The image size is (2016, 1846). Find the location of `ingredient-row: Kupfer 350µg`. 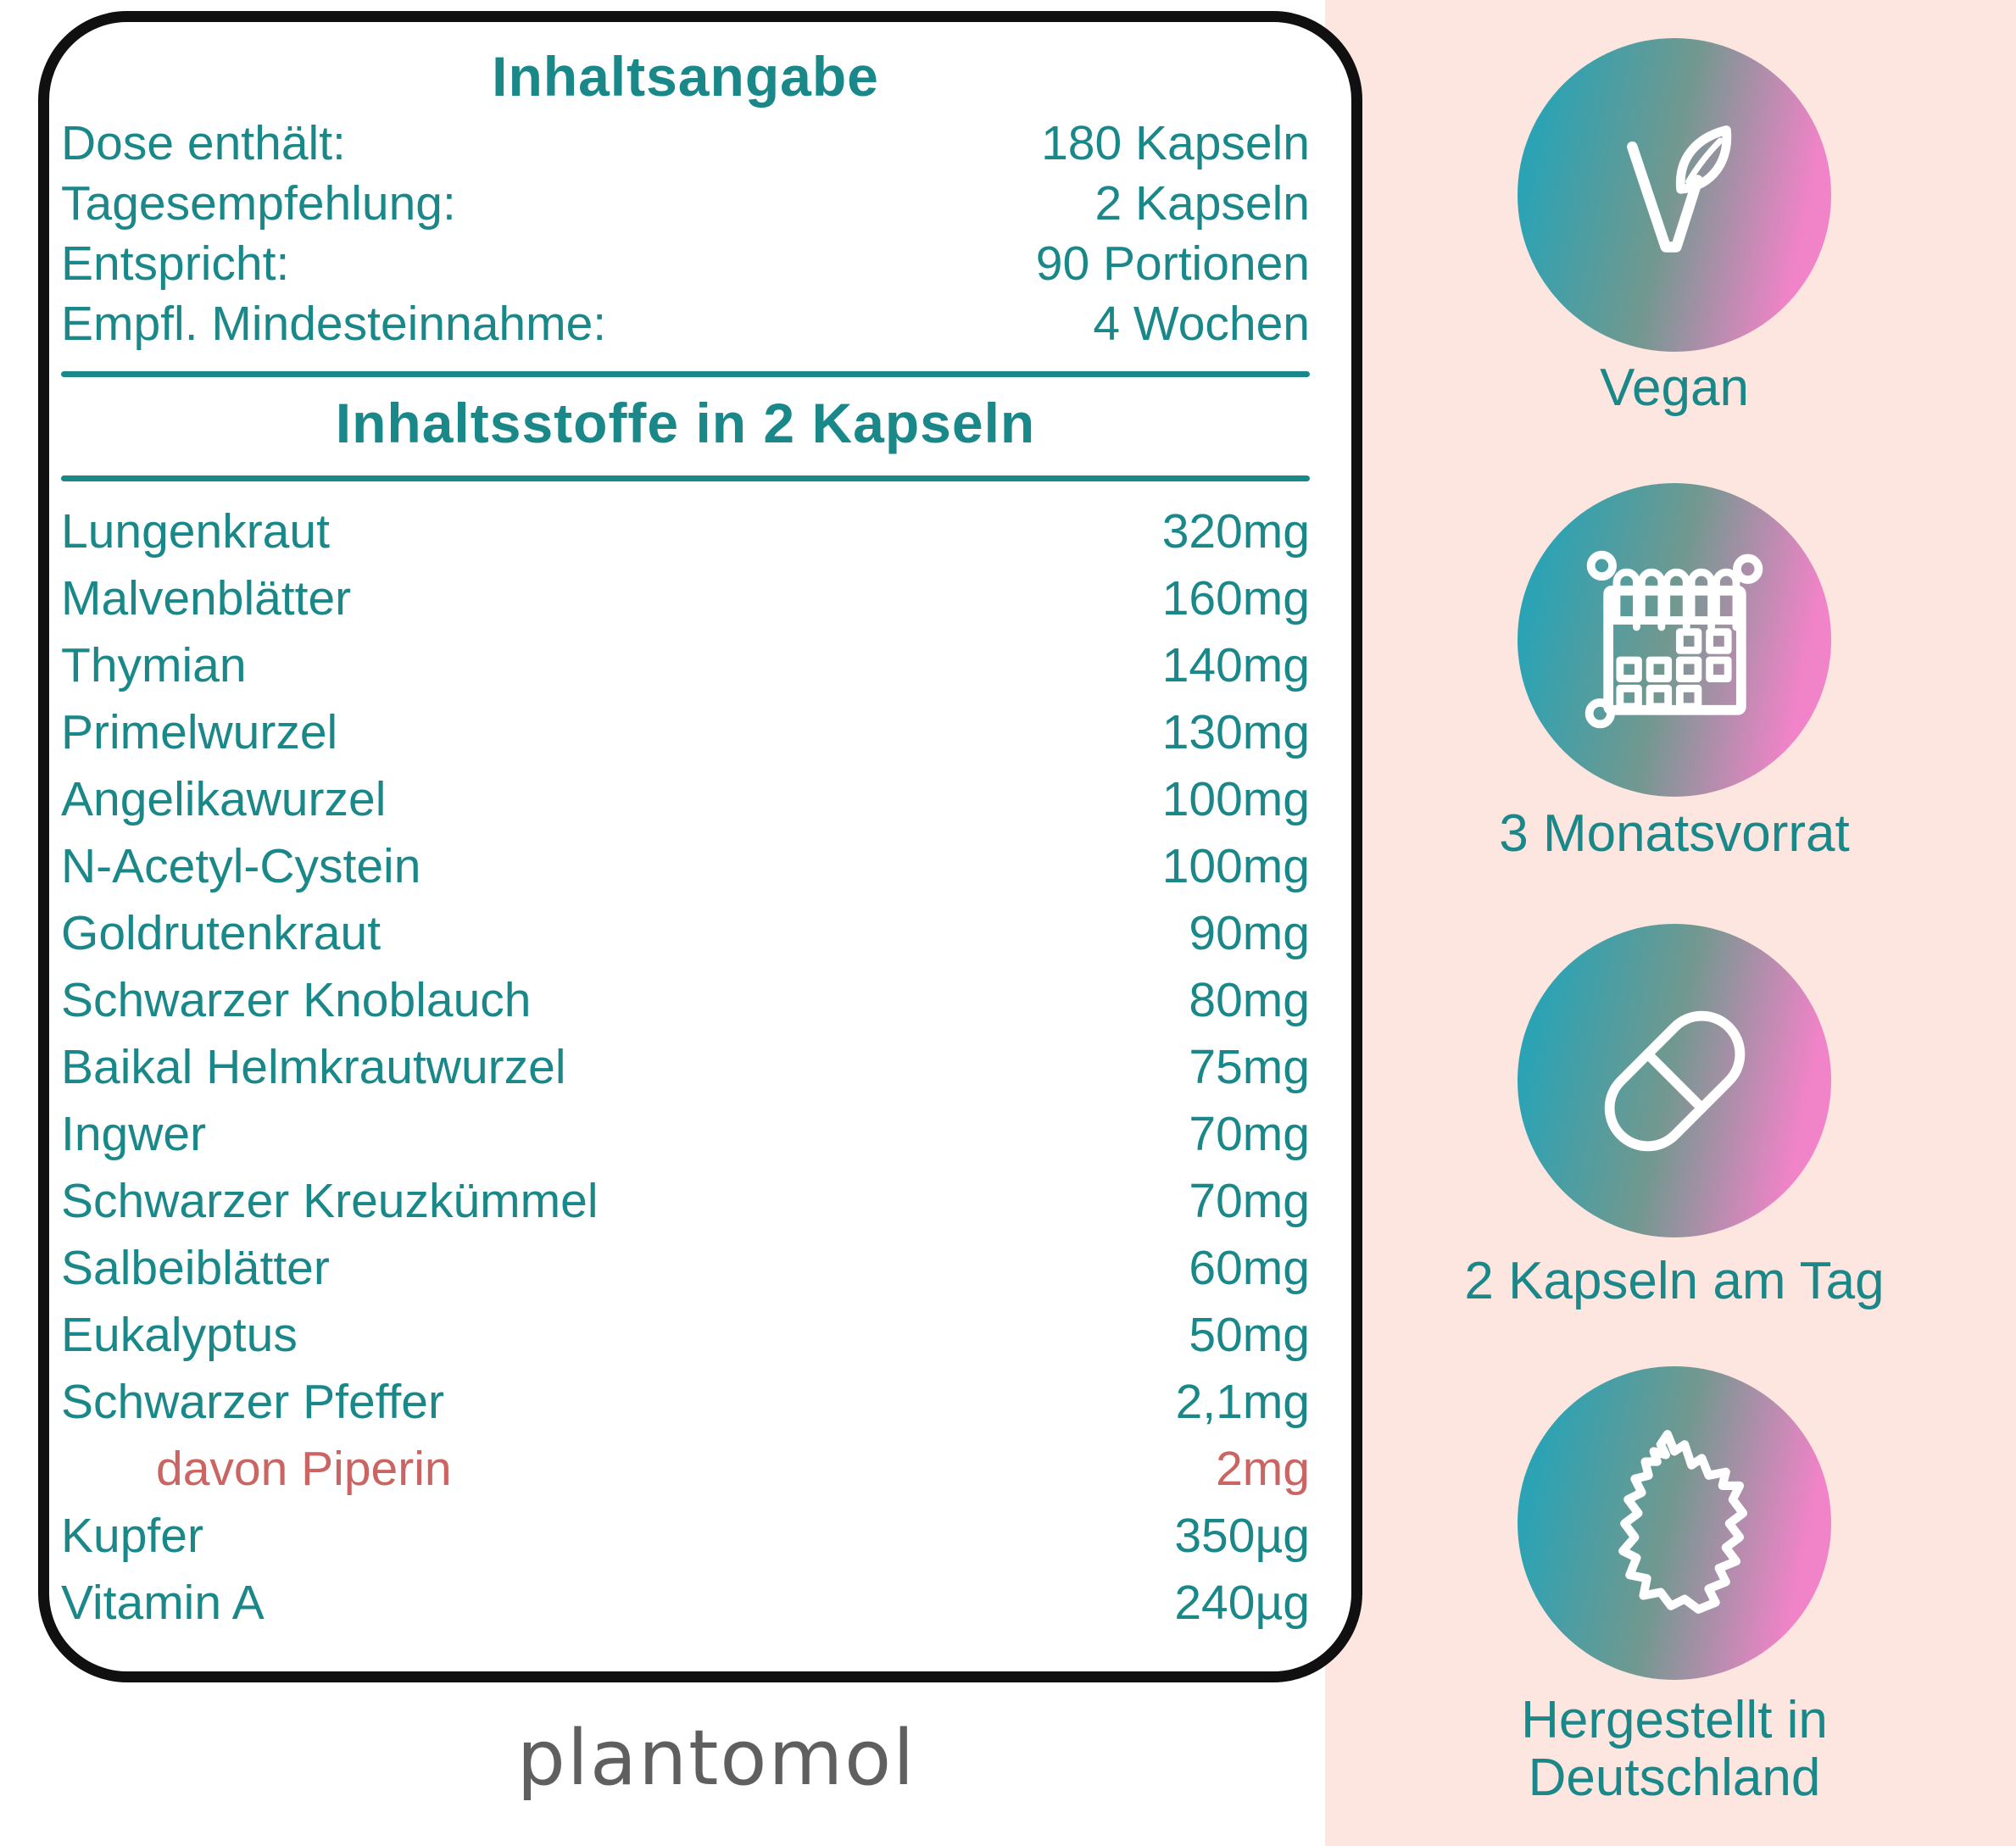

ingredient-row: Kupfer 350µg is located at coordinates (685, 1536).